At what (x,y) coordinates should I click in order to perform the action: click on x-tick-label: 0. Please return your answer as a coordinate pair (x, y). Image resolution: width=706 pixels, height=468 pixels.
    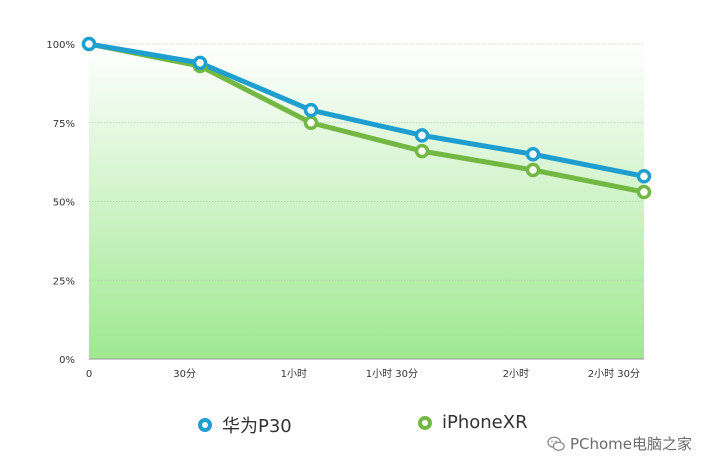
    Looking at the image, I should click on (89, 374).